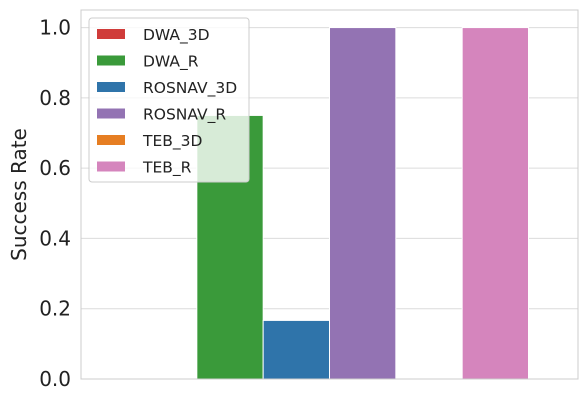 The height and width of the screenshot is (401, 586). What do you see at coordinates (55, 309) in the screenshot?
I see `y-tick-label: 0.2` at bounding box center [55, 309].